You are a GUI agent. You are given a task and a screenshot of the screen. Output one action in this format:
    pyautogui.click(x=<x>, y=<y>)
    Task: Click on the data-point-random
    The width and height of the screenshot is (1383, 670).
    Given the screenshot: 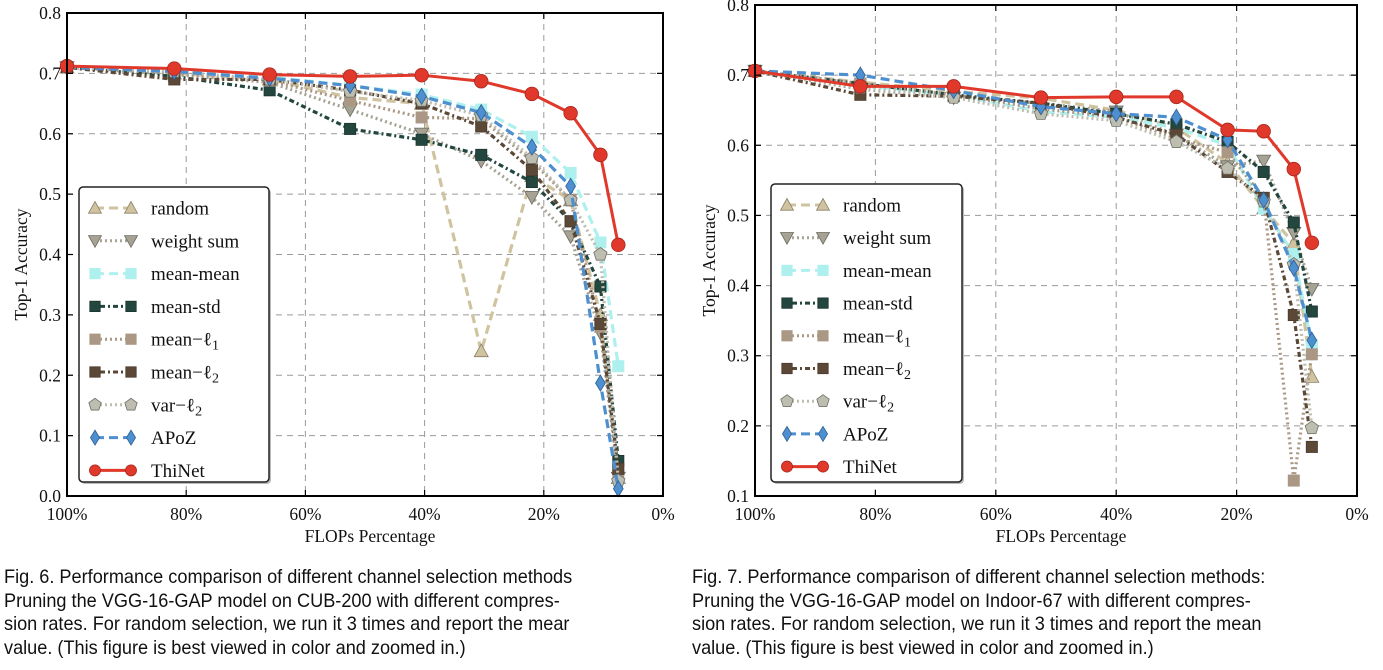 What is the action you would take?
    pyautogui.click(x=481, y=350)
    